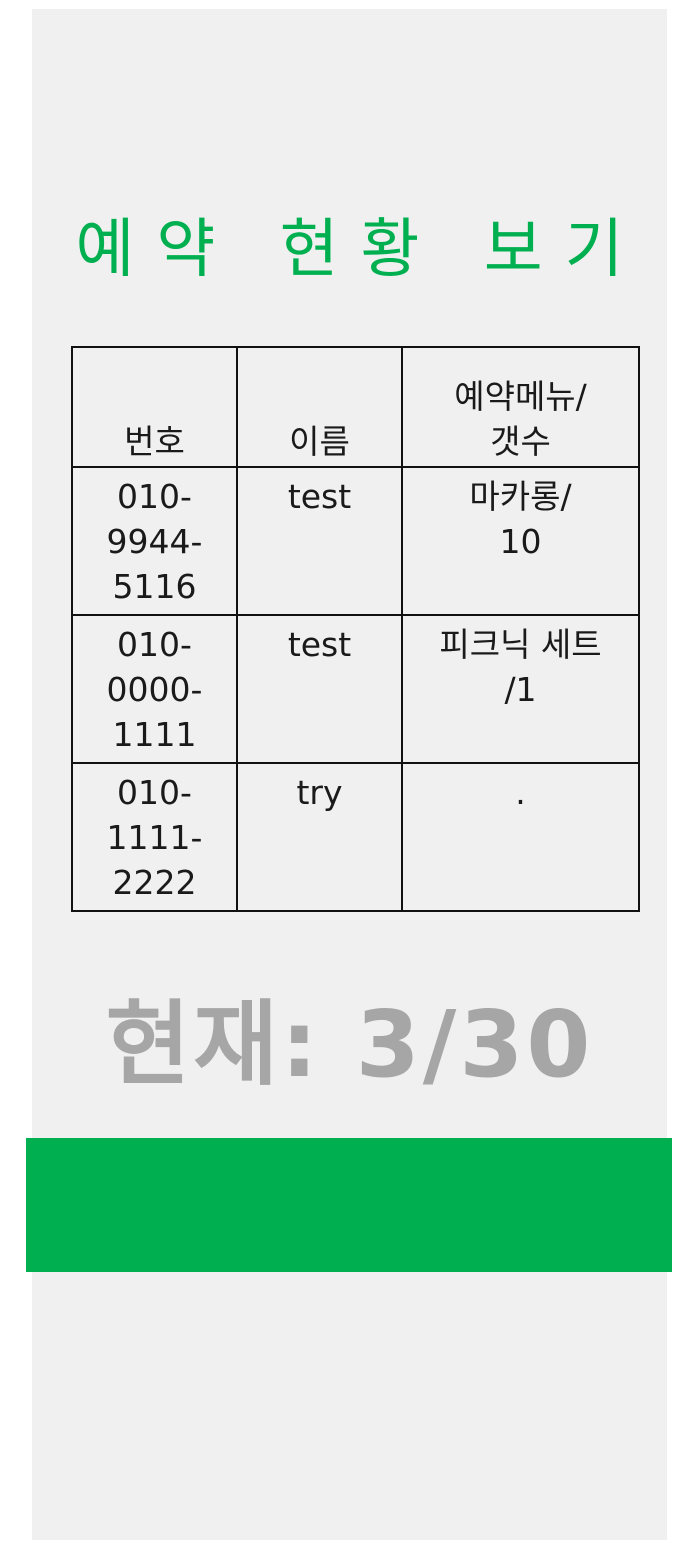 Image resolution: width=687 pixels, height=1548 pixels. I want to click on table-row: 010- 1111- 2222 try ., so click(355, 837).